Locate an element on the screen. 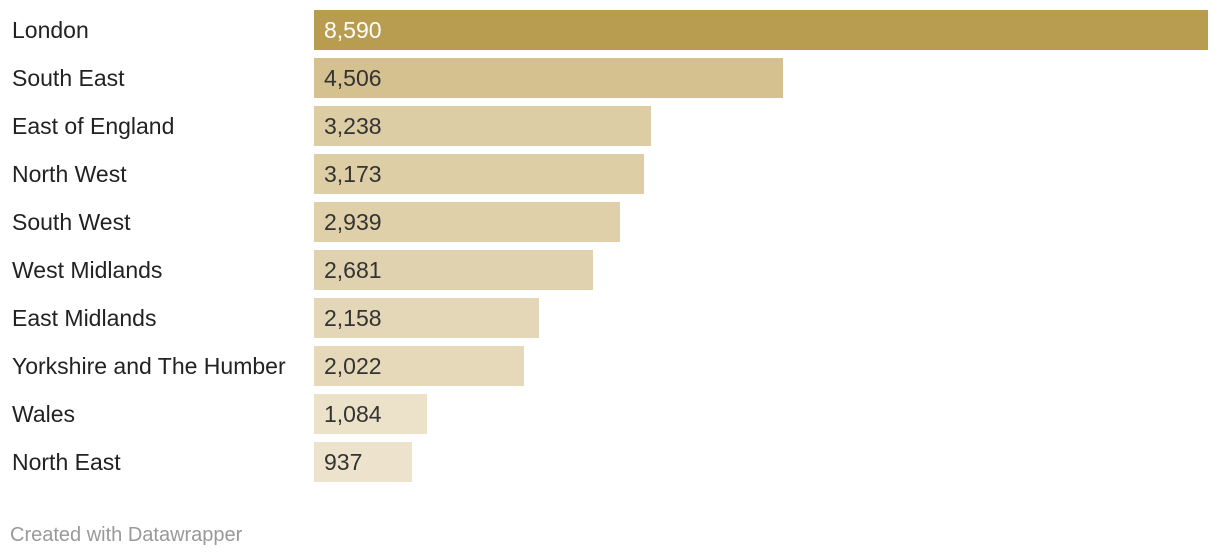 The image size is (1220, 558). value-label: 3,173 is located at coordinates (353, 174).